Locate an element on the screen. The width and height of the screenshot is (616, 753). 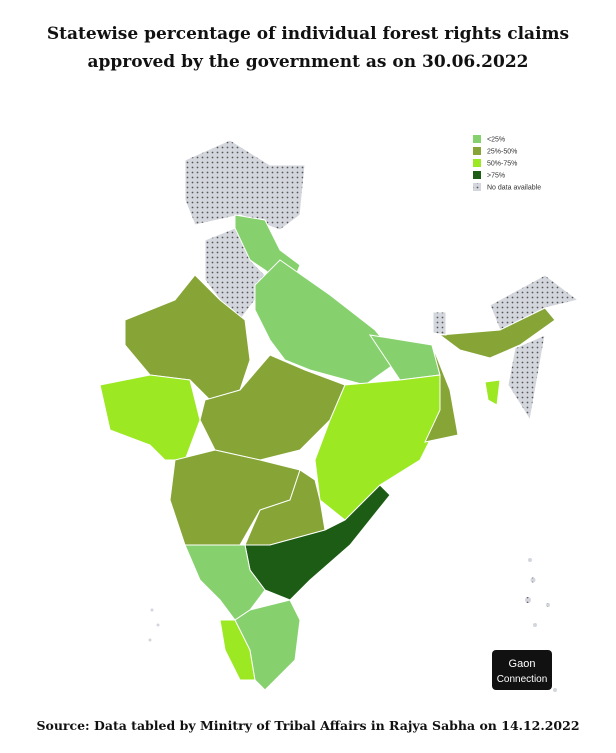
logo: Gaon Connection is located at coordinates (522, 670).